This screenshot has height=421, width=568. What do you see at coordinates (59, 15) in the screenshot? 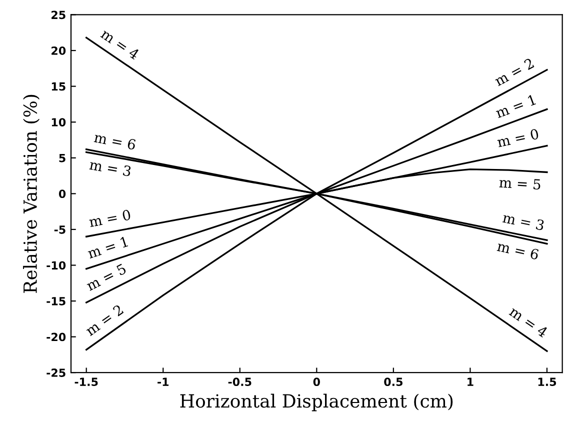
I see `y-tick-label: 25` at bounding box center [59, 15].